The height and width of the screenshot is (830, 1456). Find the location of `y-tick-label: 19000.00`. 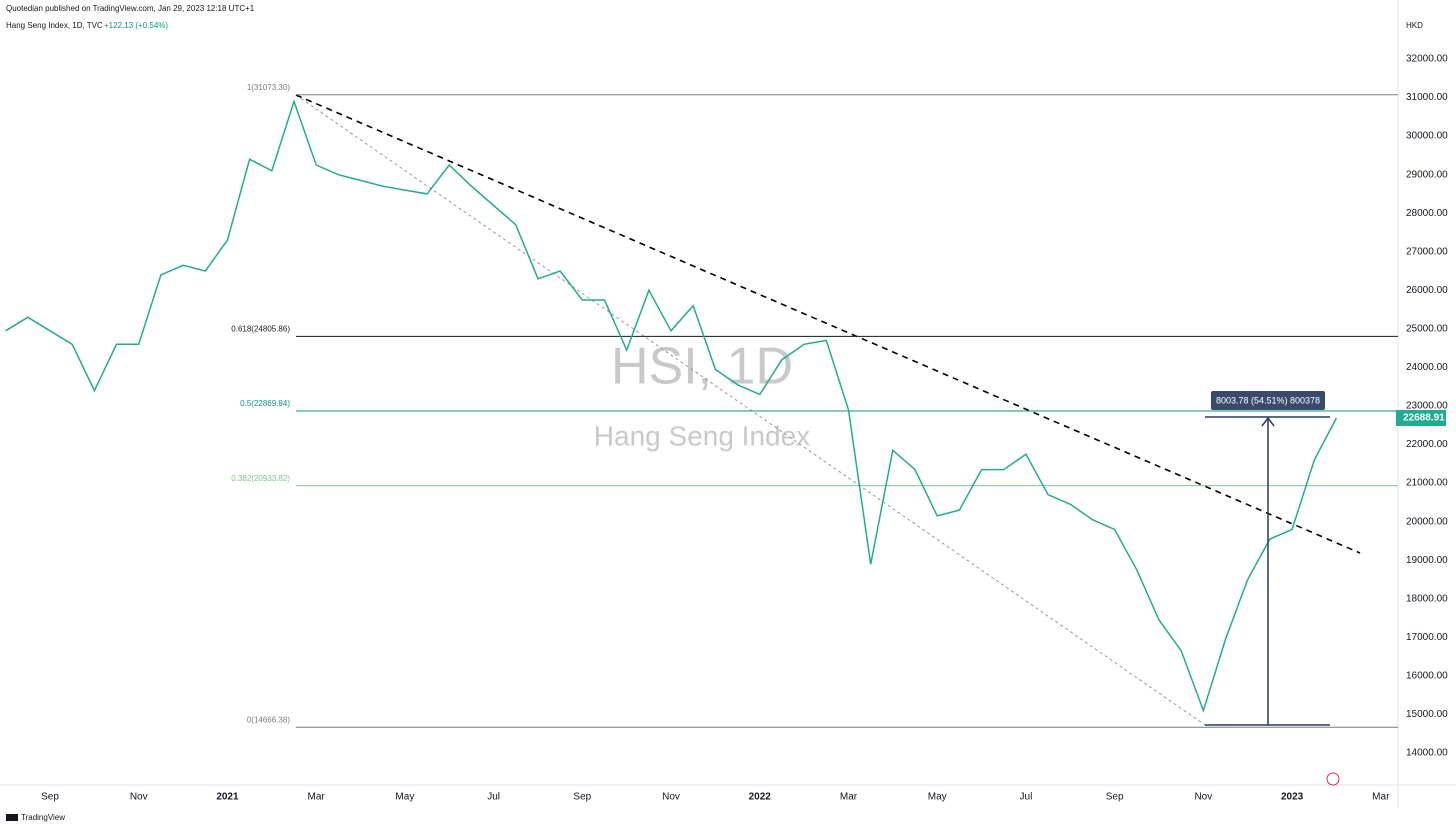

y-tick-label: 19000.00 is located at coordinates (1427, 560).